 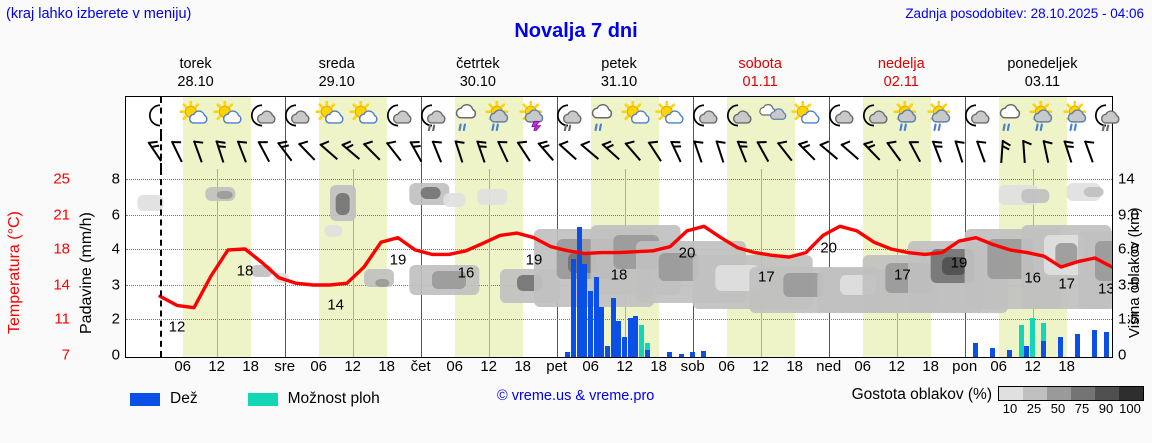 I want to click on moon-cloud-icon, so click(x=738, y=116).